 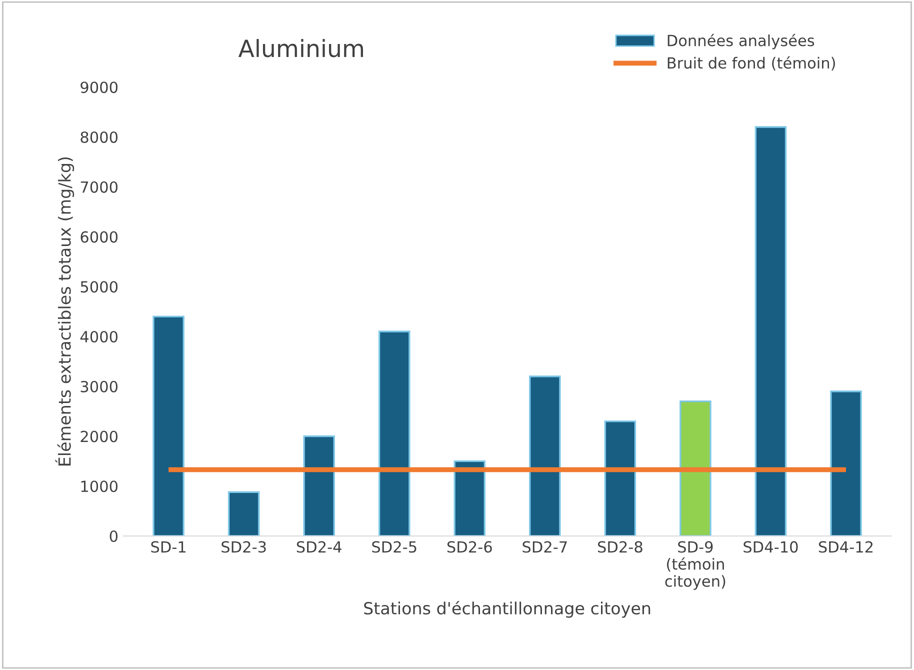 What do you see at coordinates (695, 565) in the screenshot?
I see `x-tick-label: SD-9 (témoin citoyen)` at bounding box center [695, 565].